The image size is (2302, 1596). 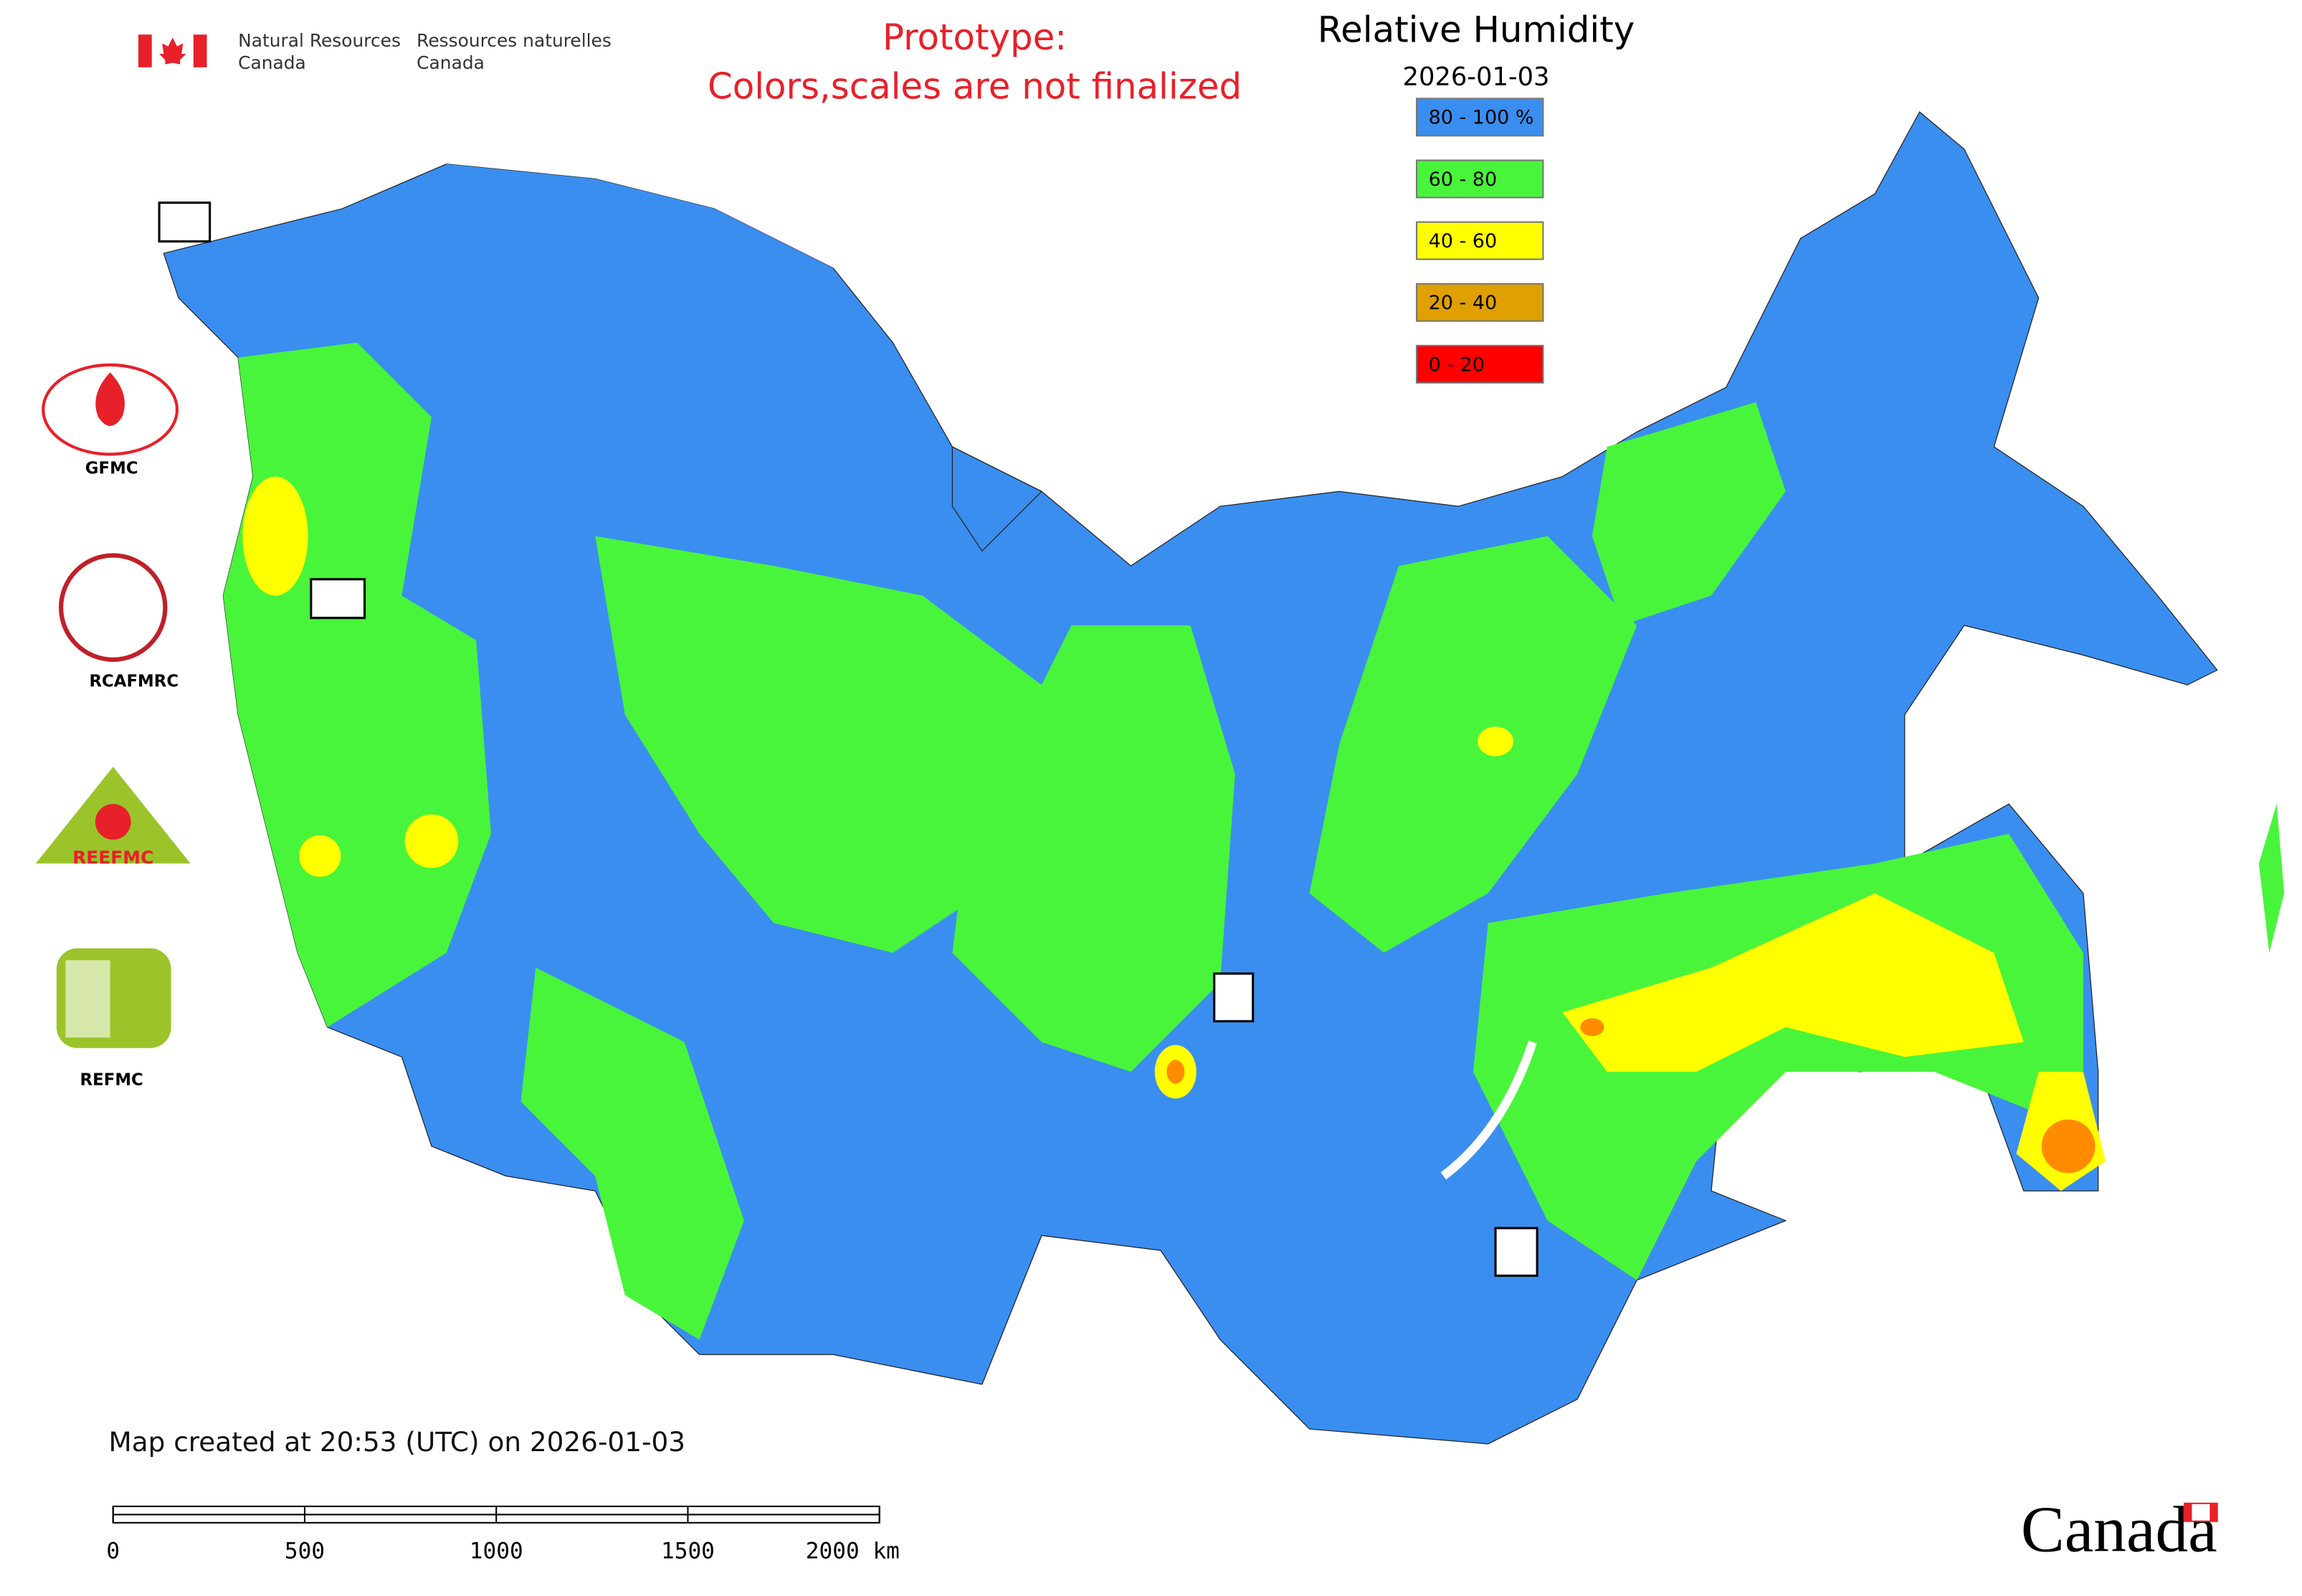 What do you see at coordinates (1488, 1110) in the screenshot?
I see `lake-baikal` at bounding box center [1488, 1110].